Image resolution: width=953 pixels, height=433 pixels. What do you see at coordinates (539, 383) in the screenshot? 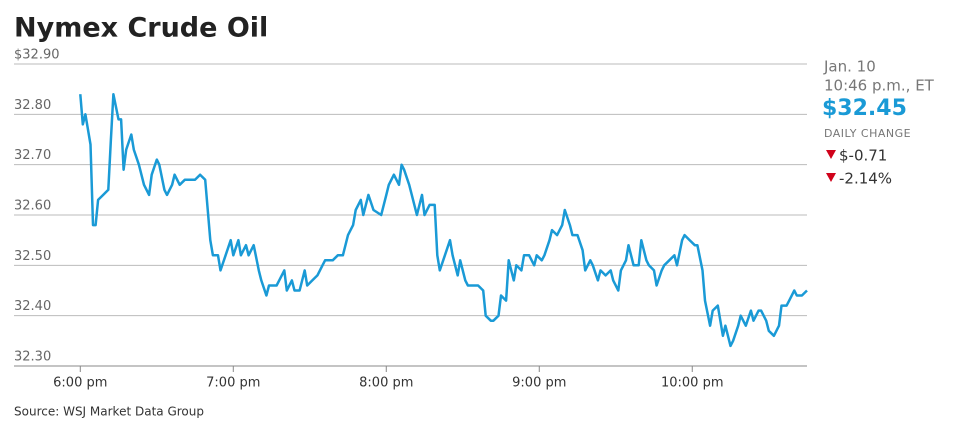
I see `x-tick-label: 9:00 pm` at bounding box center [539, 383].